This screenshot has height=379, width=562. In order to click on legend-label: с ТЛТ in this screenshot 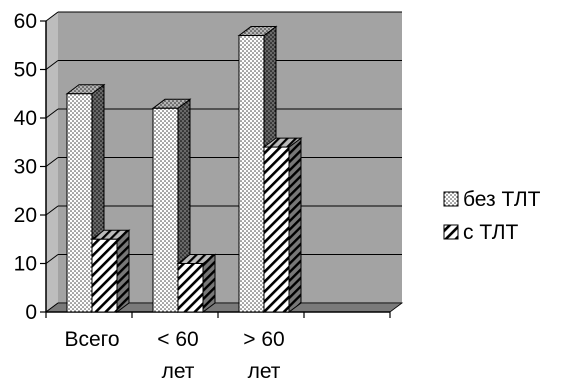, I will do `click(490, 232)`.